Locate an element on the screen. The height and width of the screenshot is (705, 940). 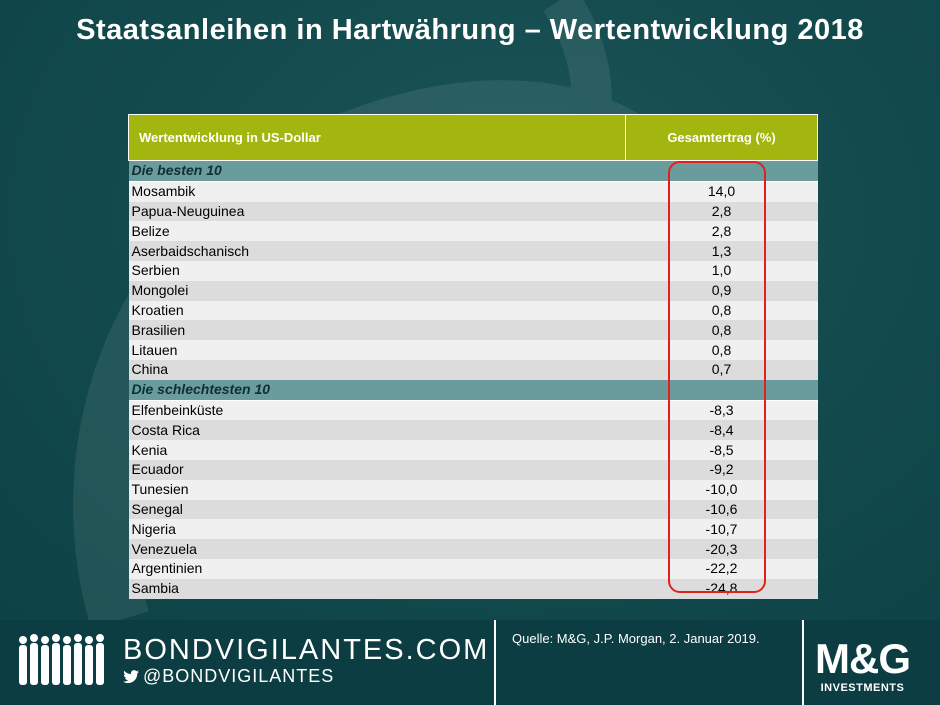
country-cell: Belize is located at coordinates (377, 231).